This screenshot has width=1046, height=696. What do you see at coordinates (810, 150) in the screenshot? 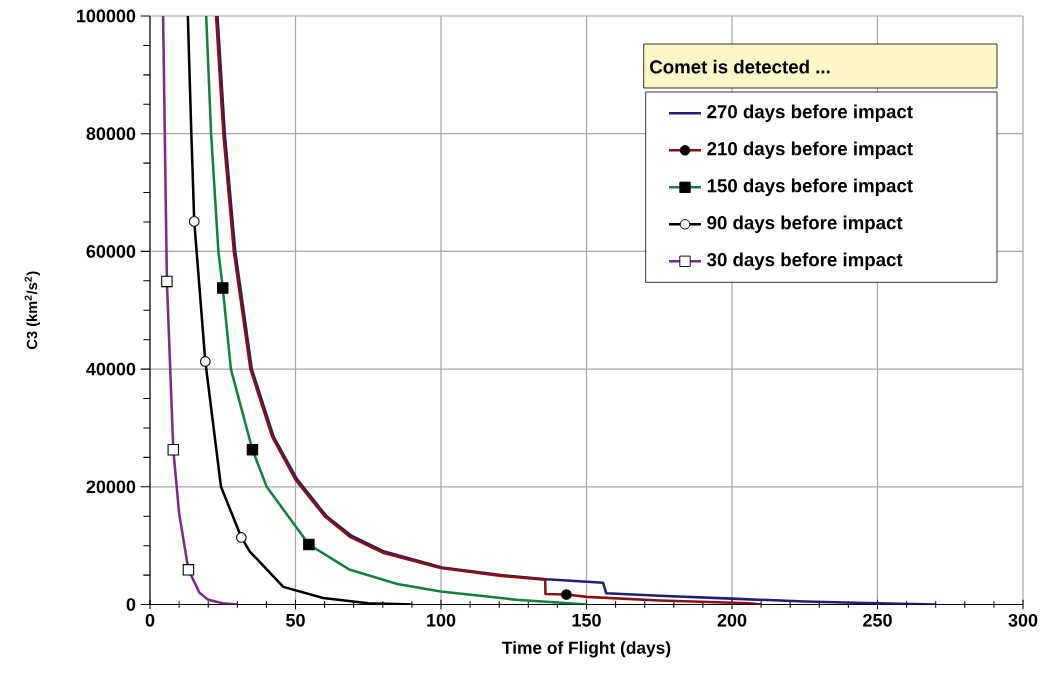
I see `legend-label: 210 days before impact` at bounding box center [810, 150].